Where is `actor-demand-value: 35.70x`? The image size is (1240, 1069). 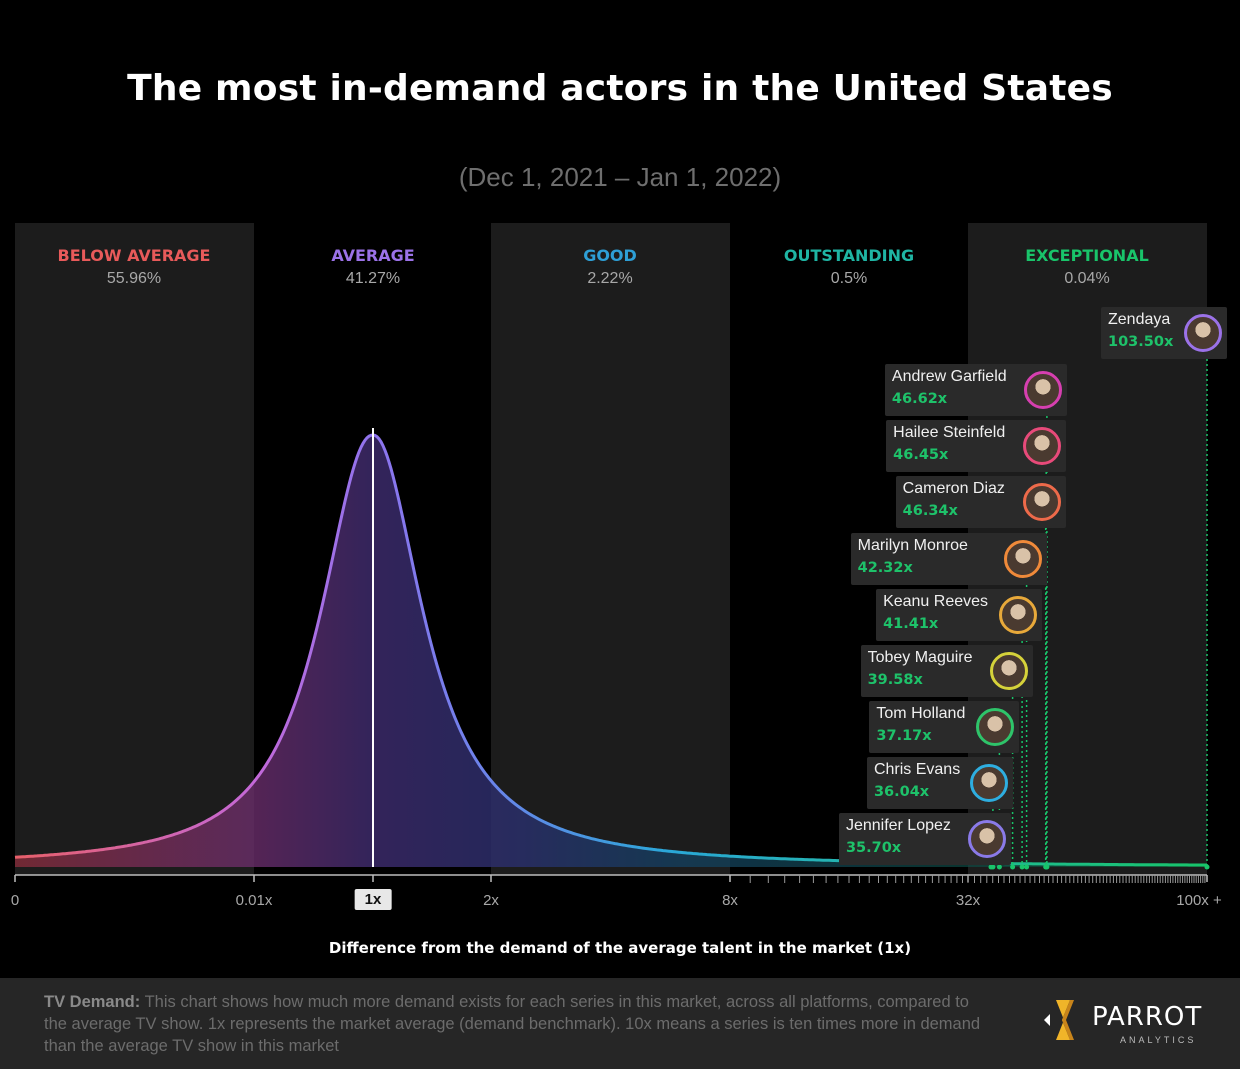 actor-demand-value: 35.70x is located at coordinates (873, 848).